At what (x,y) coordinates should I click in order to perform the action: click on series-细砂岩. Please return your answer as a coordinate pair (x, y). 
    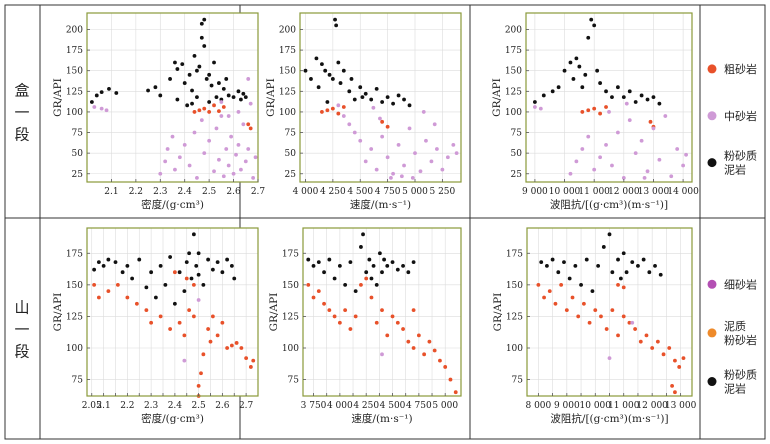
    Looking at the image, I should click on (621, 340).